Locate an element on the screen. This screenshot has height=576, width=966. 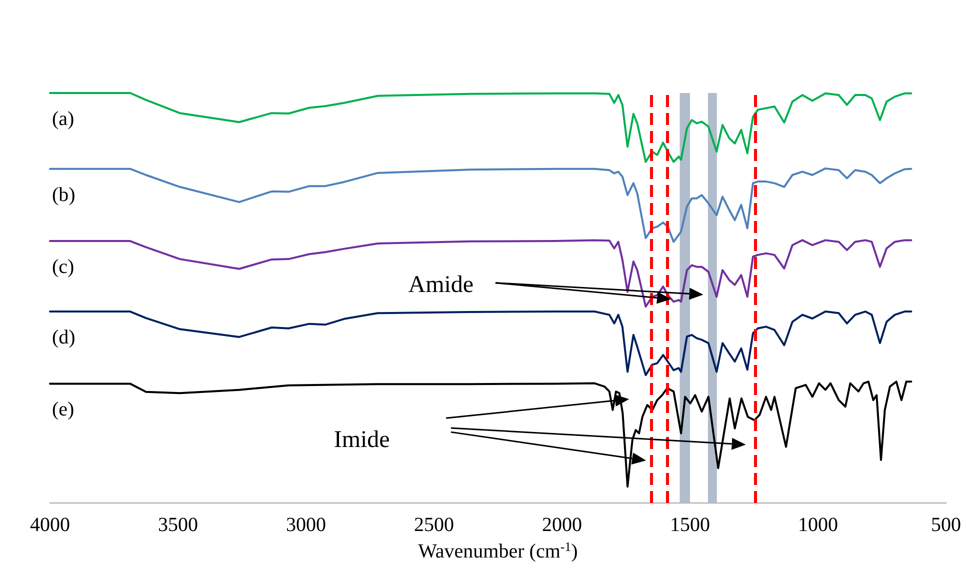
x-tick-label: 1500 is located at coordinates (690, 525).